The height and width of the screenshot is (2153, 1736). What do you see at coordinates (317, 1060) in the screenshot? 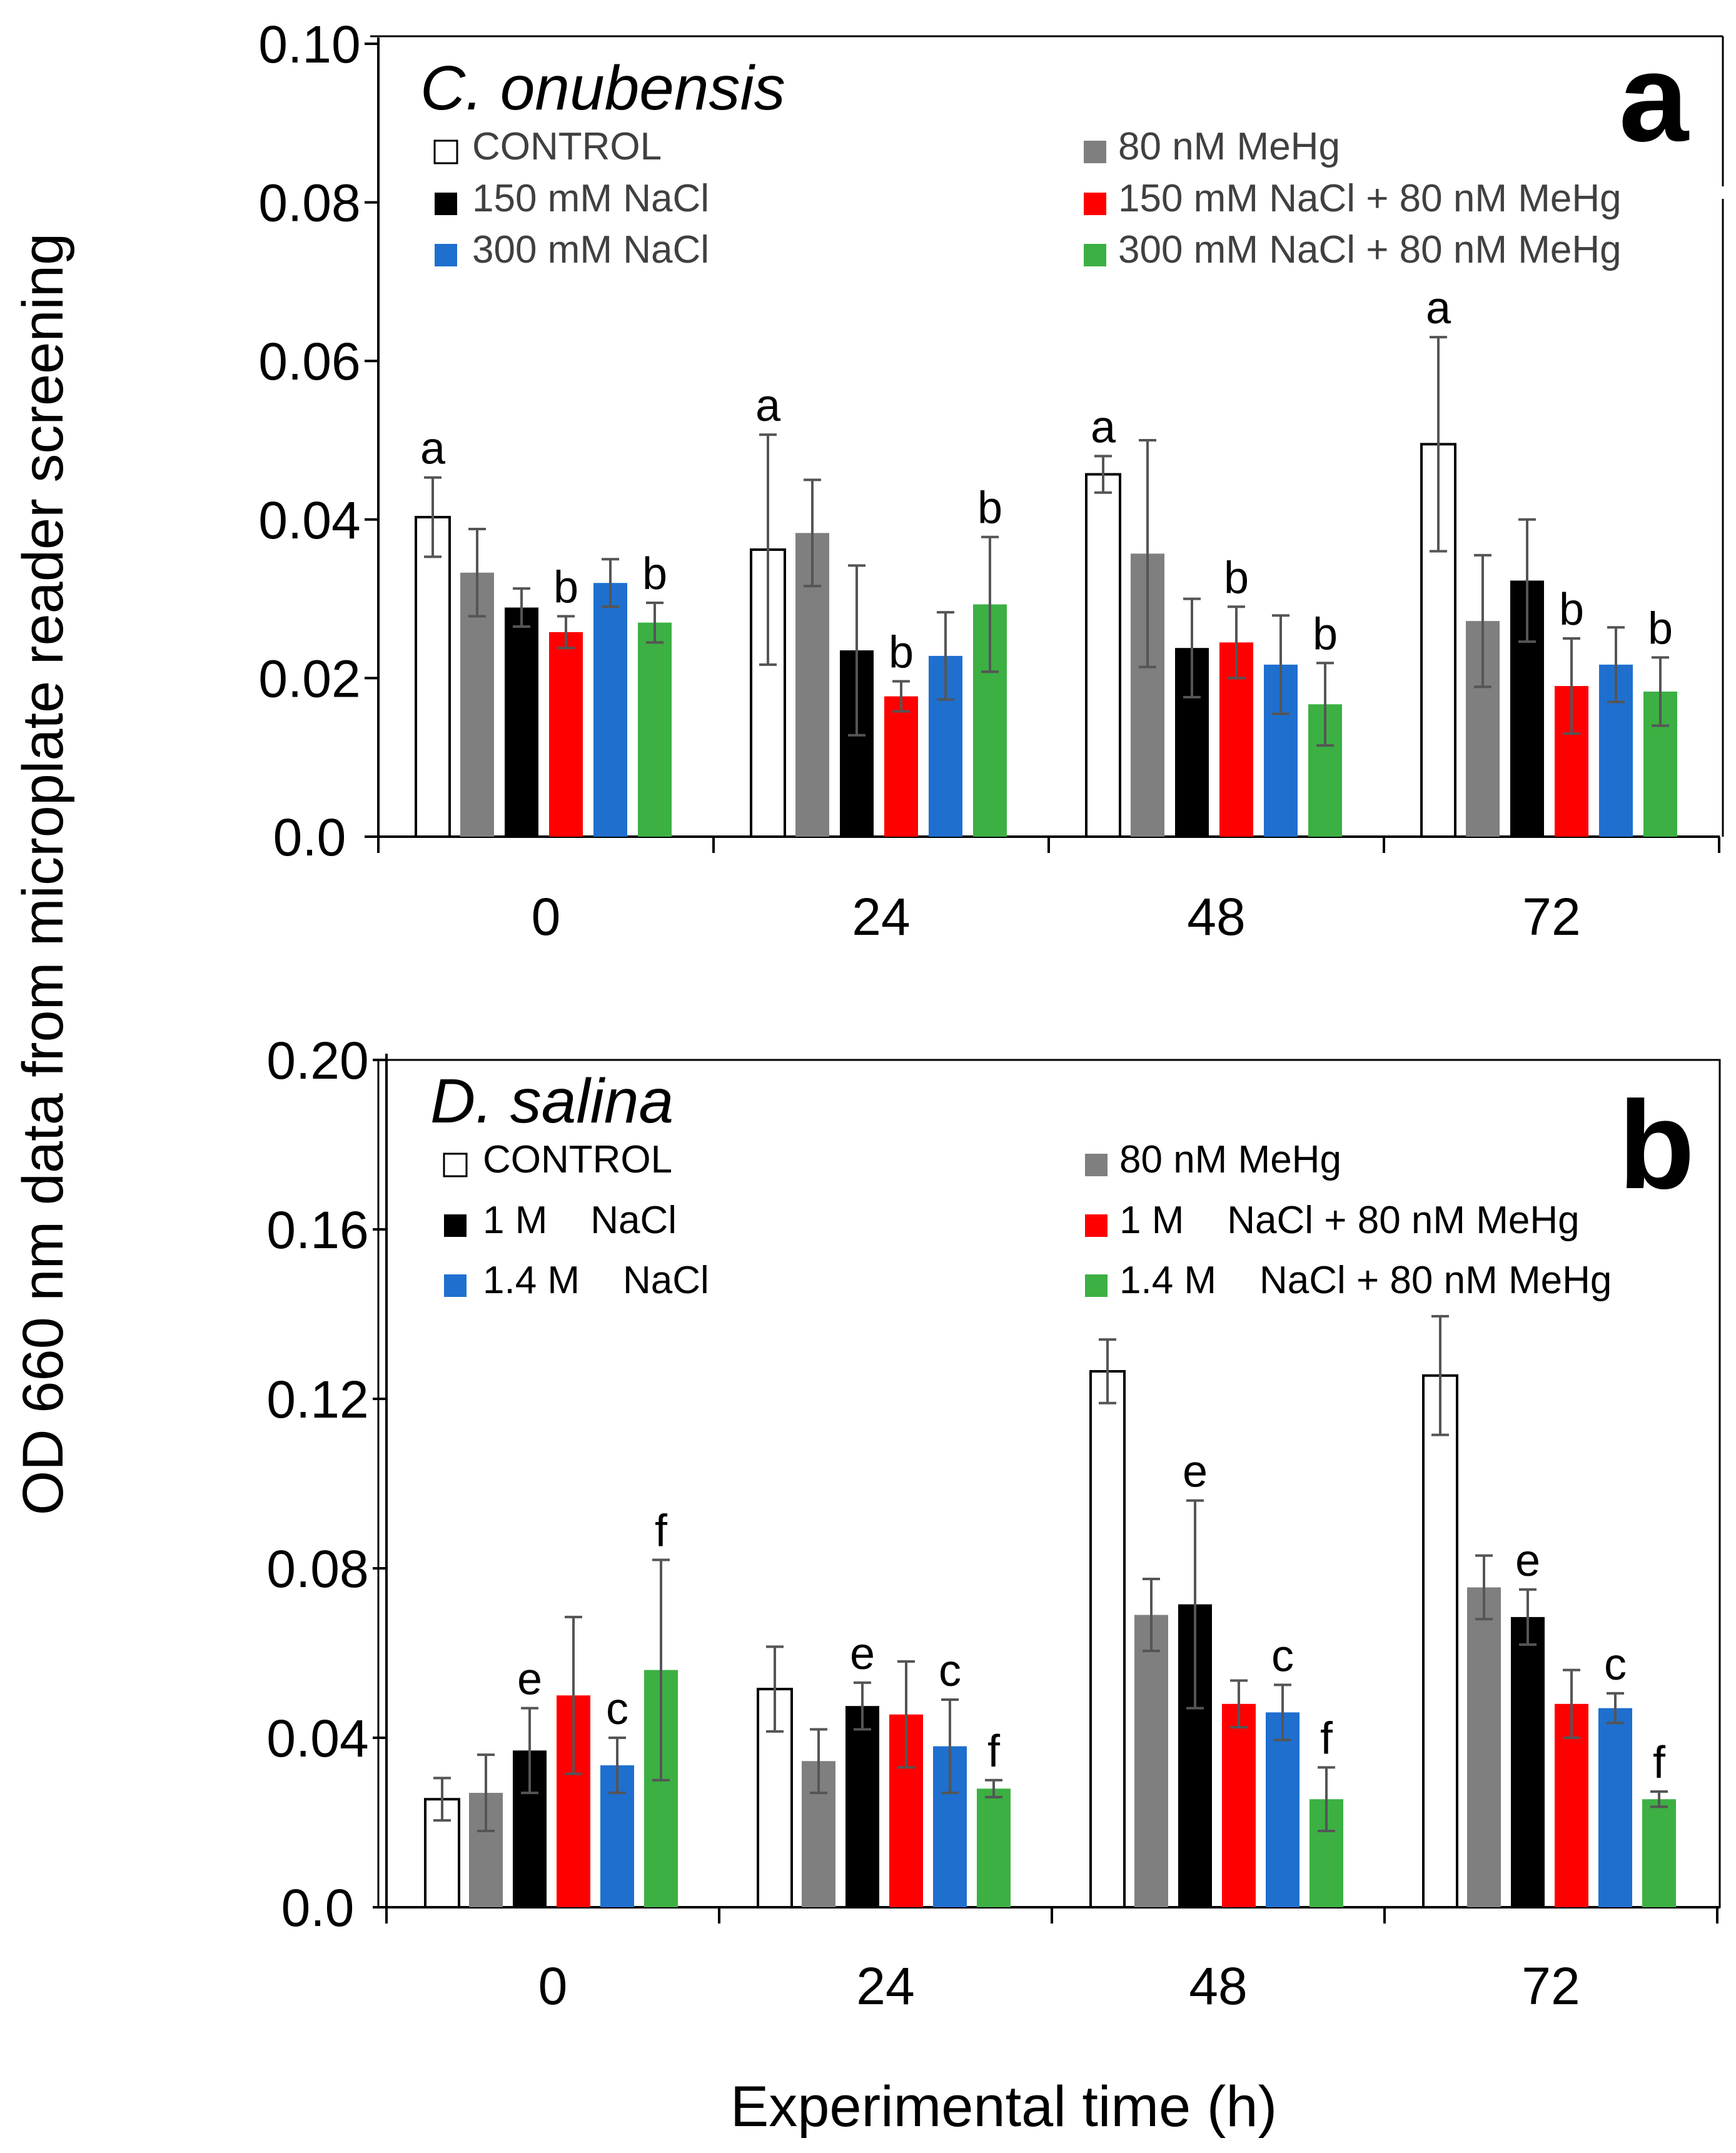
I see `y-tick-label: 0.20` at bounding box center [317, 1060].